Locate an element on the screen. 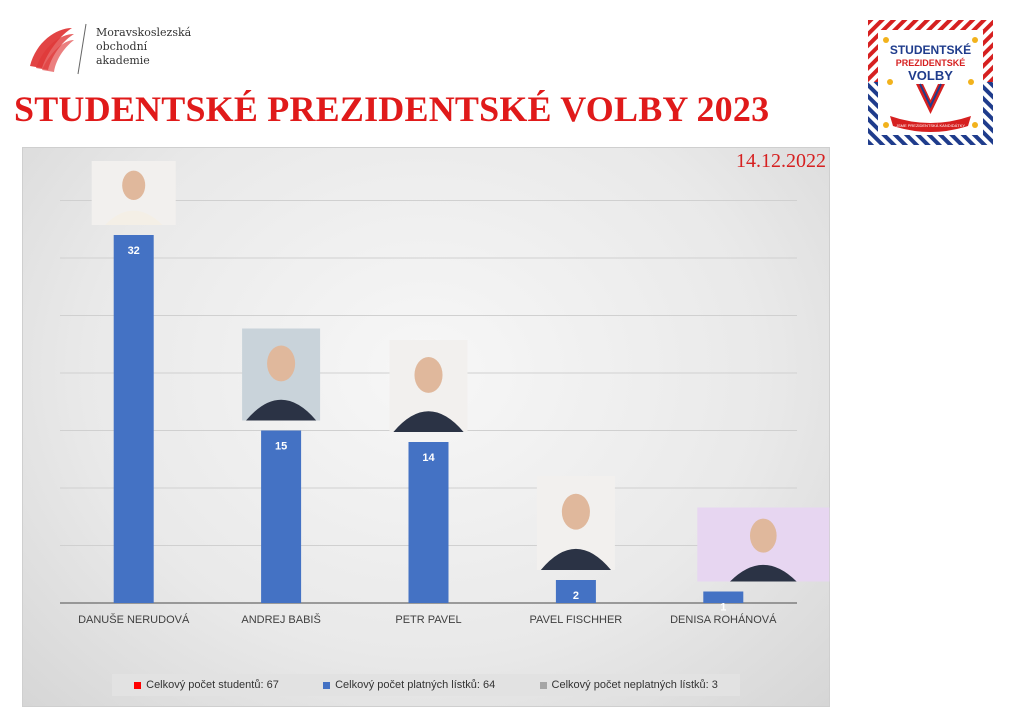  category-label: DENISA ROHÁNOVÁ is located at coordinates (723, 619).